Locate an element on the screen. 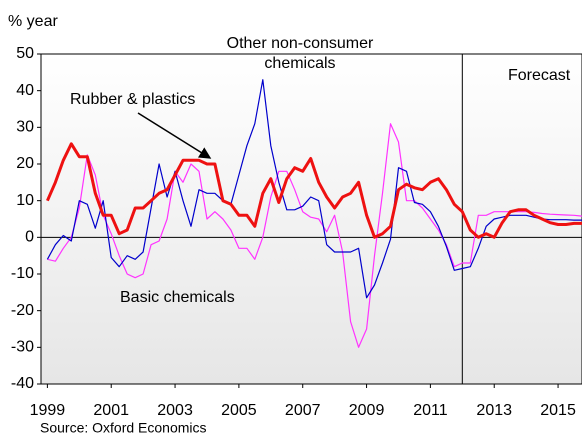 This screenshot has width=582, height=438. y-tick-label: -30 is located at coordinates (22, 347).